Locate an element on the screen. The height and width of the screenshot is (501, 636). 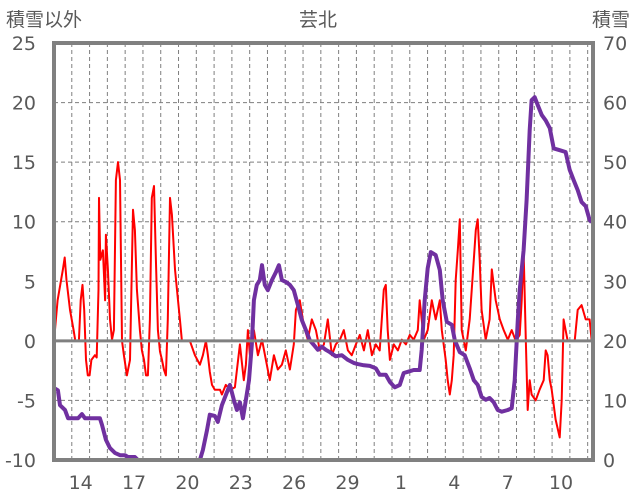
x-tick-label: 26 is located at coordinates (294, 483).